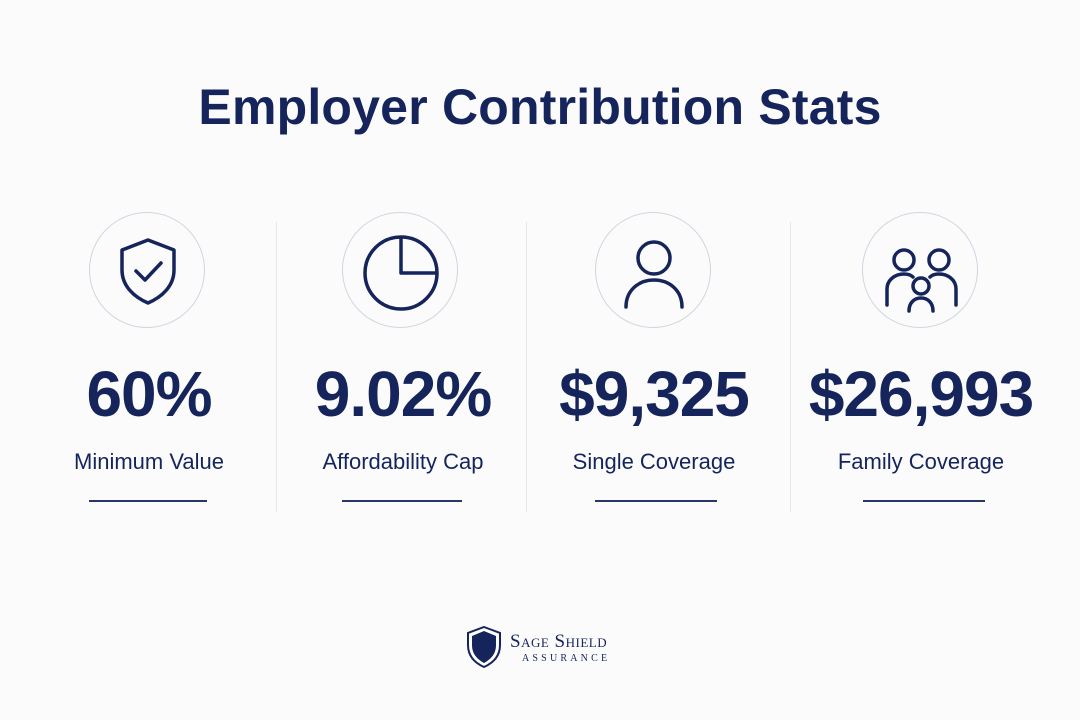 This screenshot has height=720, width=1080. I want to click on stat-value: $26,993, so click(921, 394).